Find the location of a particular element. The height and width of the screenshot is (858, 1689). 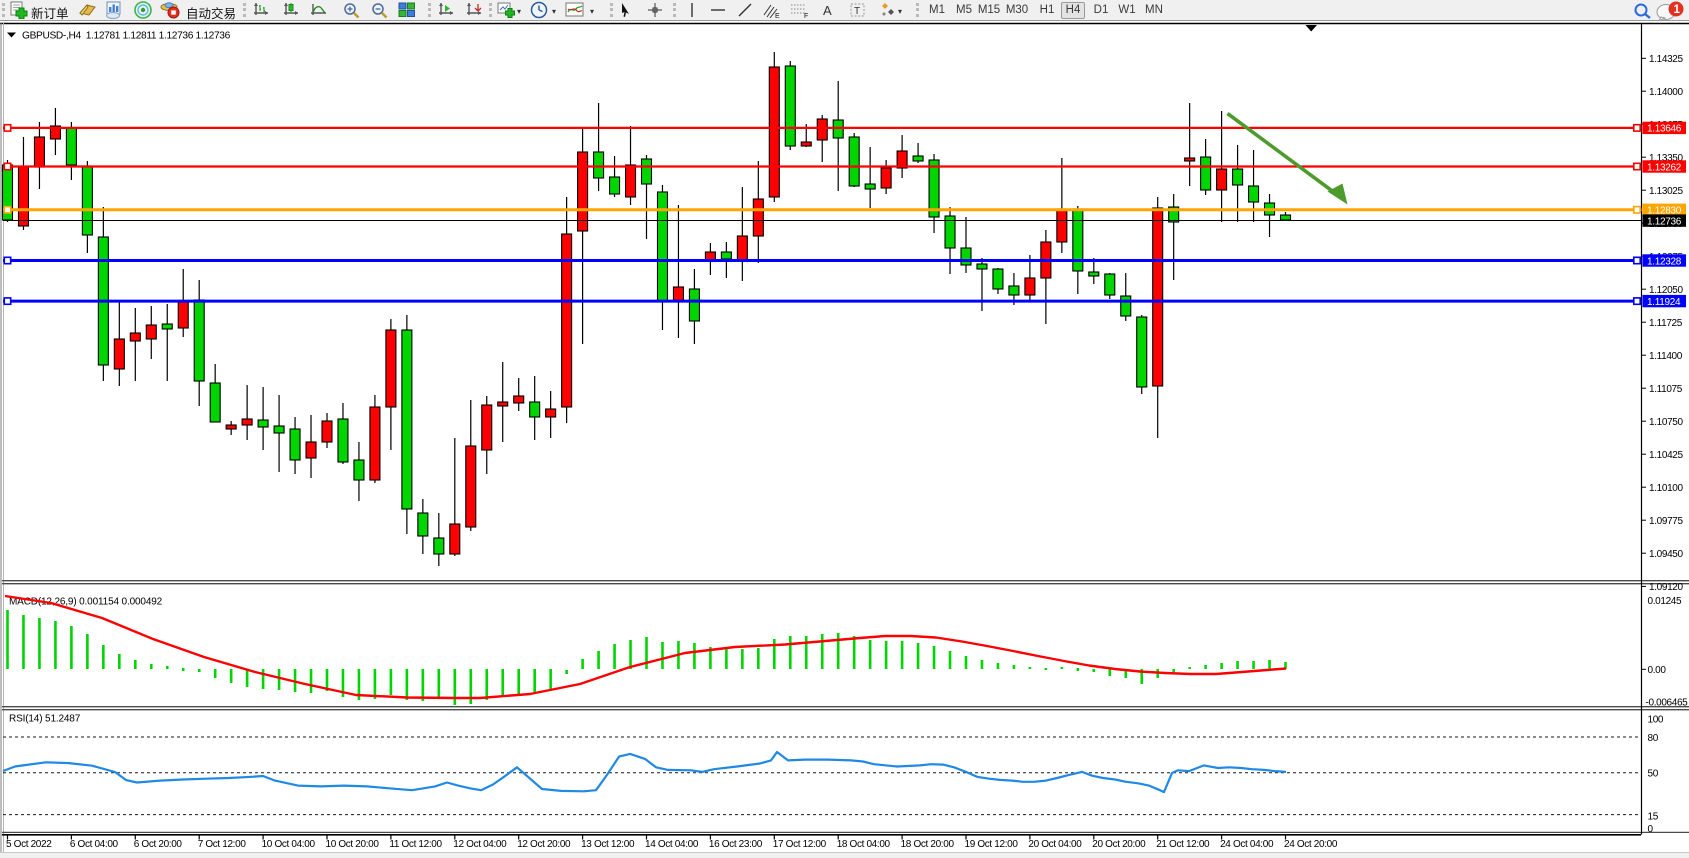

svg-text: 1.09775 is located at coordinates (1666, 521).